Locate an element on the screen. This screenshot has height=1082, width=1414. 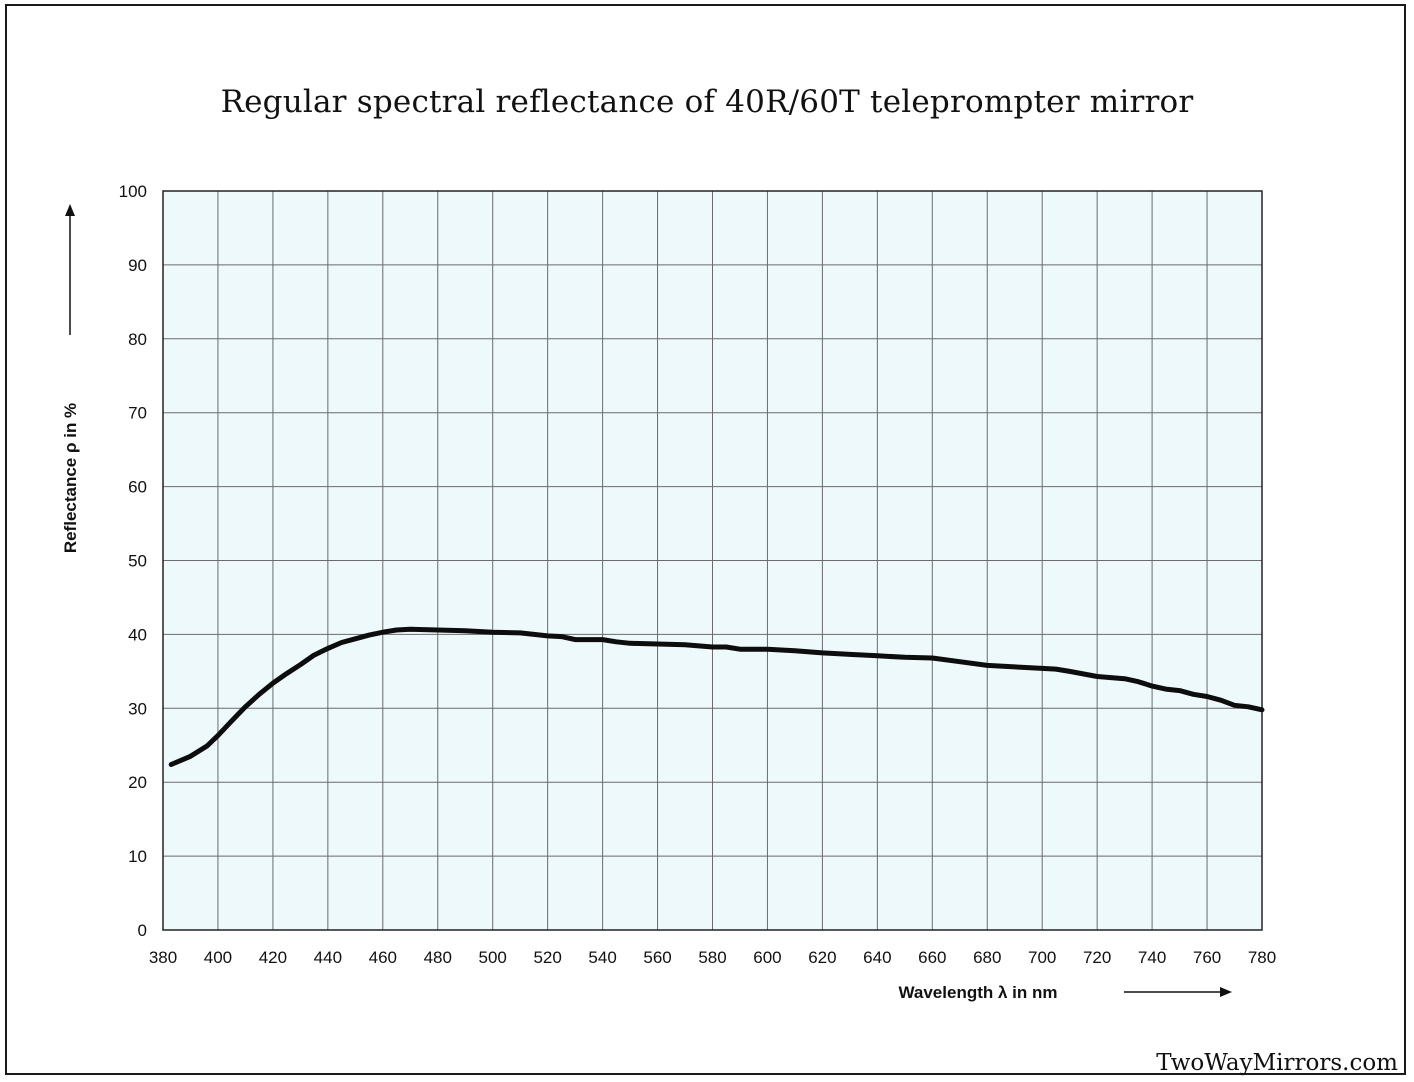
x-axis-title: Wavelength λ in nm is located at coordinates (977, 992).